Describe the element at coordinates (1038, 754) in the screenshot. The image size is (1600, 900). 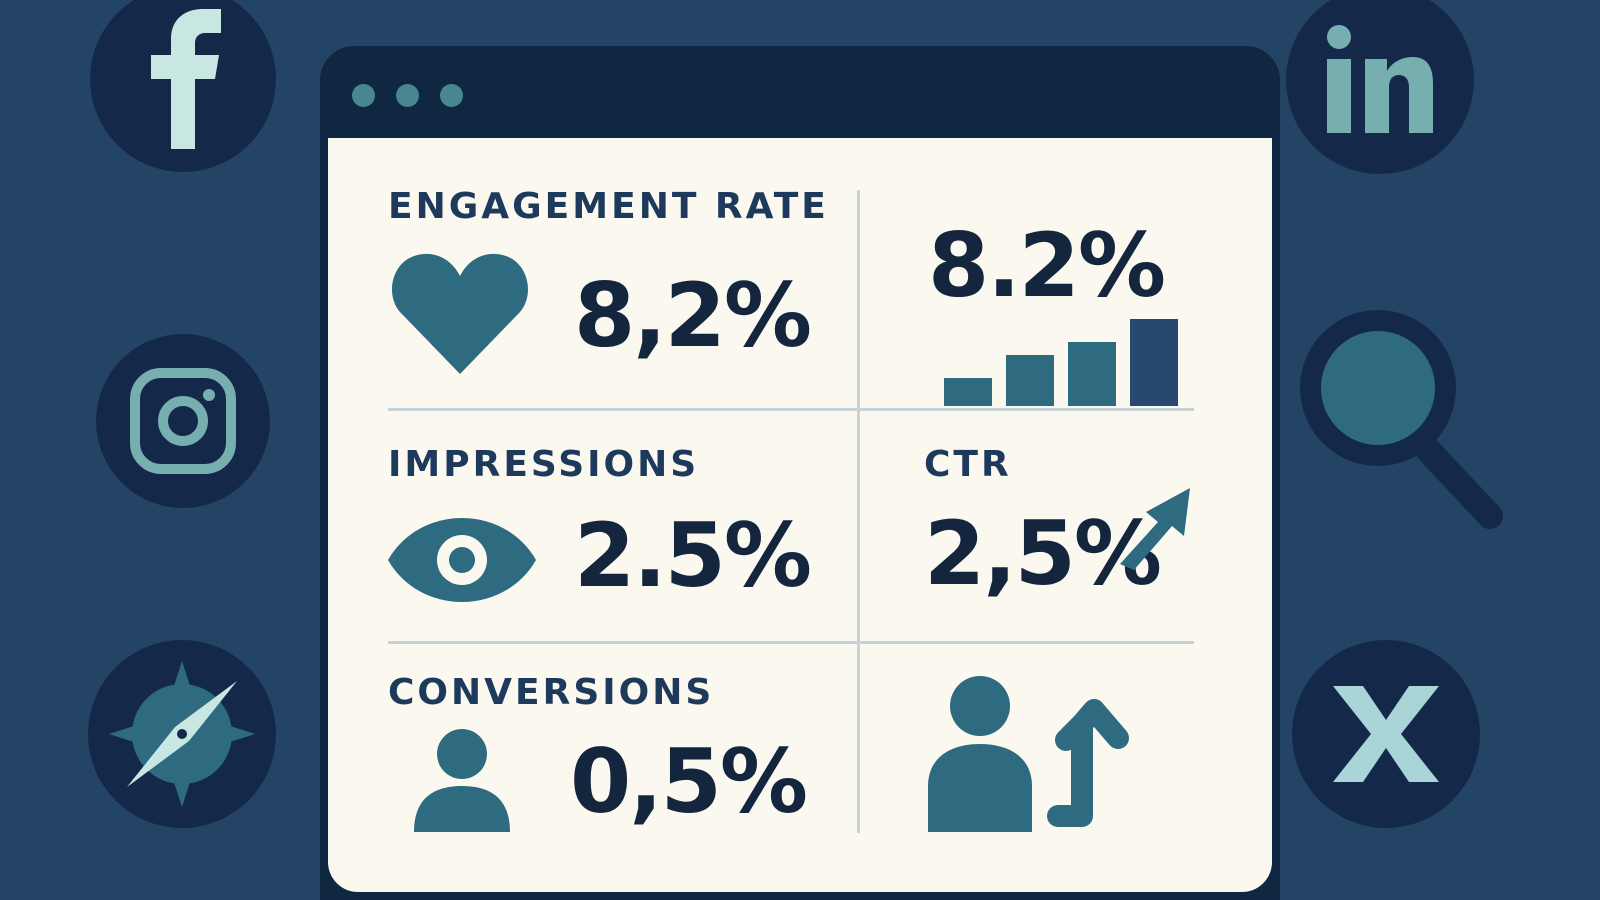
I see `user-growth-icon` at that location.